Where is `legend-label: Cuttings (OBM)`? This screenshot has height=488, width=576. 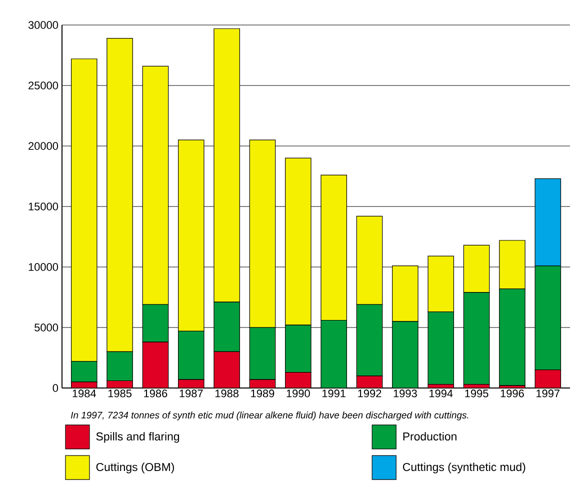
legend-label: Cuttings (OBM) is located at coordinates (135, 468).